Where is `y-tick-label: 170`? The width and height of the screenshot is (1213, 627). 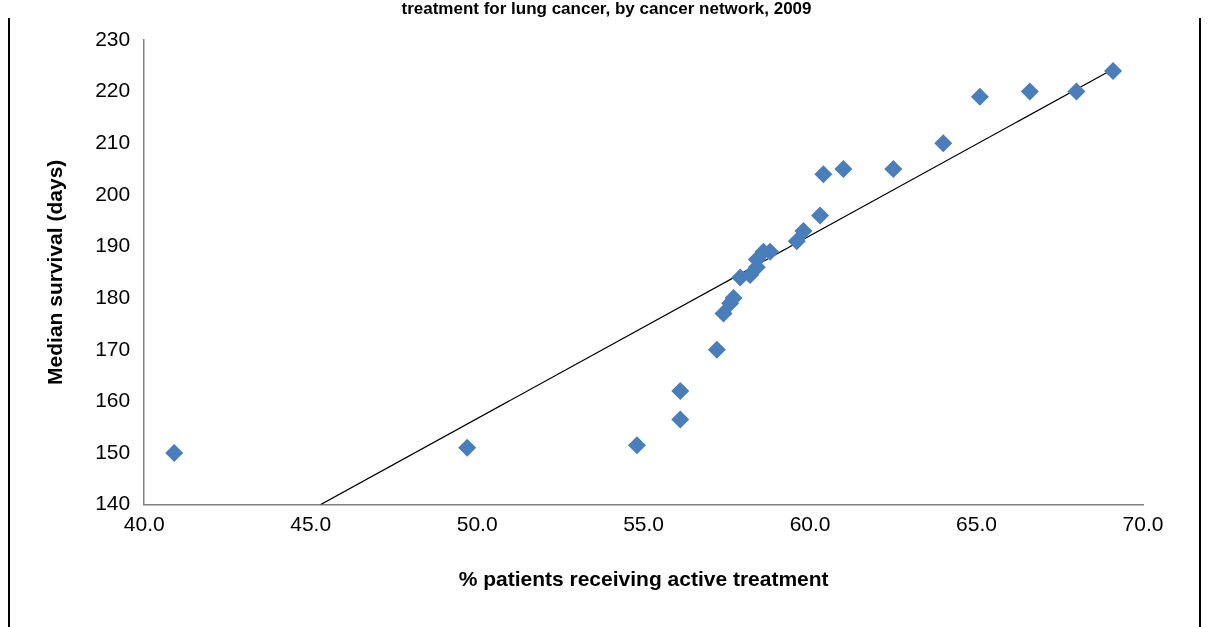
y-tick-label: 170 is located at coordinates (113, 348).